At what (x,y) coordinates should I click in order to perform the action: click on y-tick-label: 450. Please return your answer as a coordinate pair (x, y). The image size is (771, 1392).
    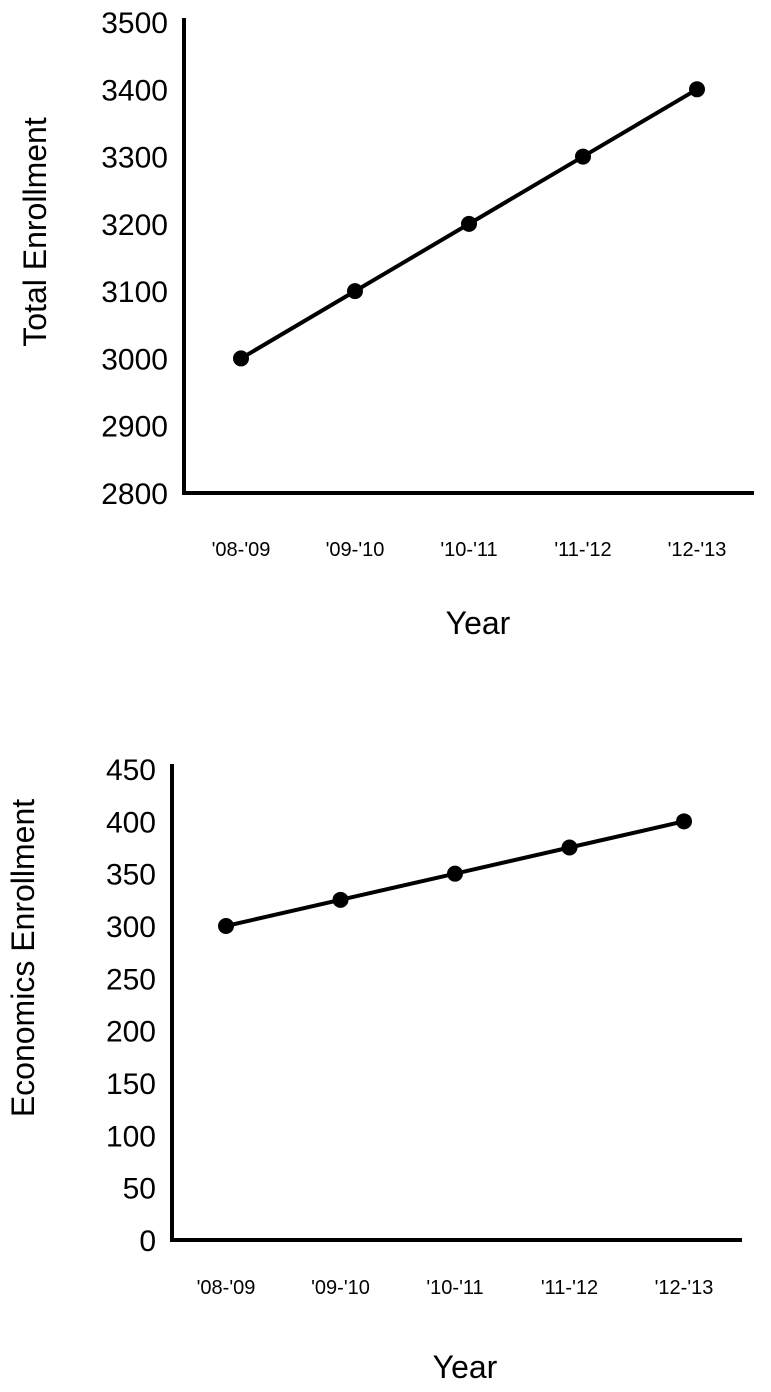
    Looking at the image, I should click on (131, 770).